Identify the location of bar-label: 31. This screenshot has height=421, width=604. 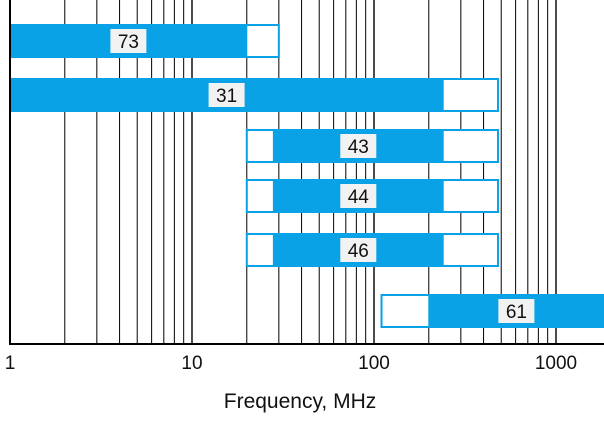
(226, 96).